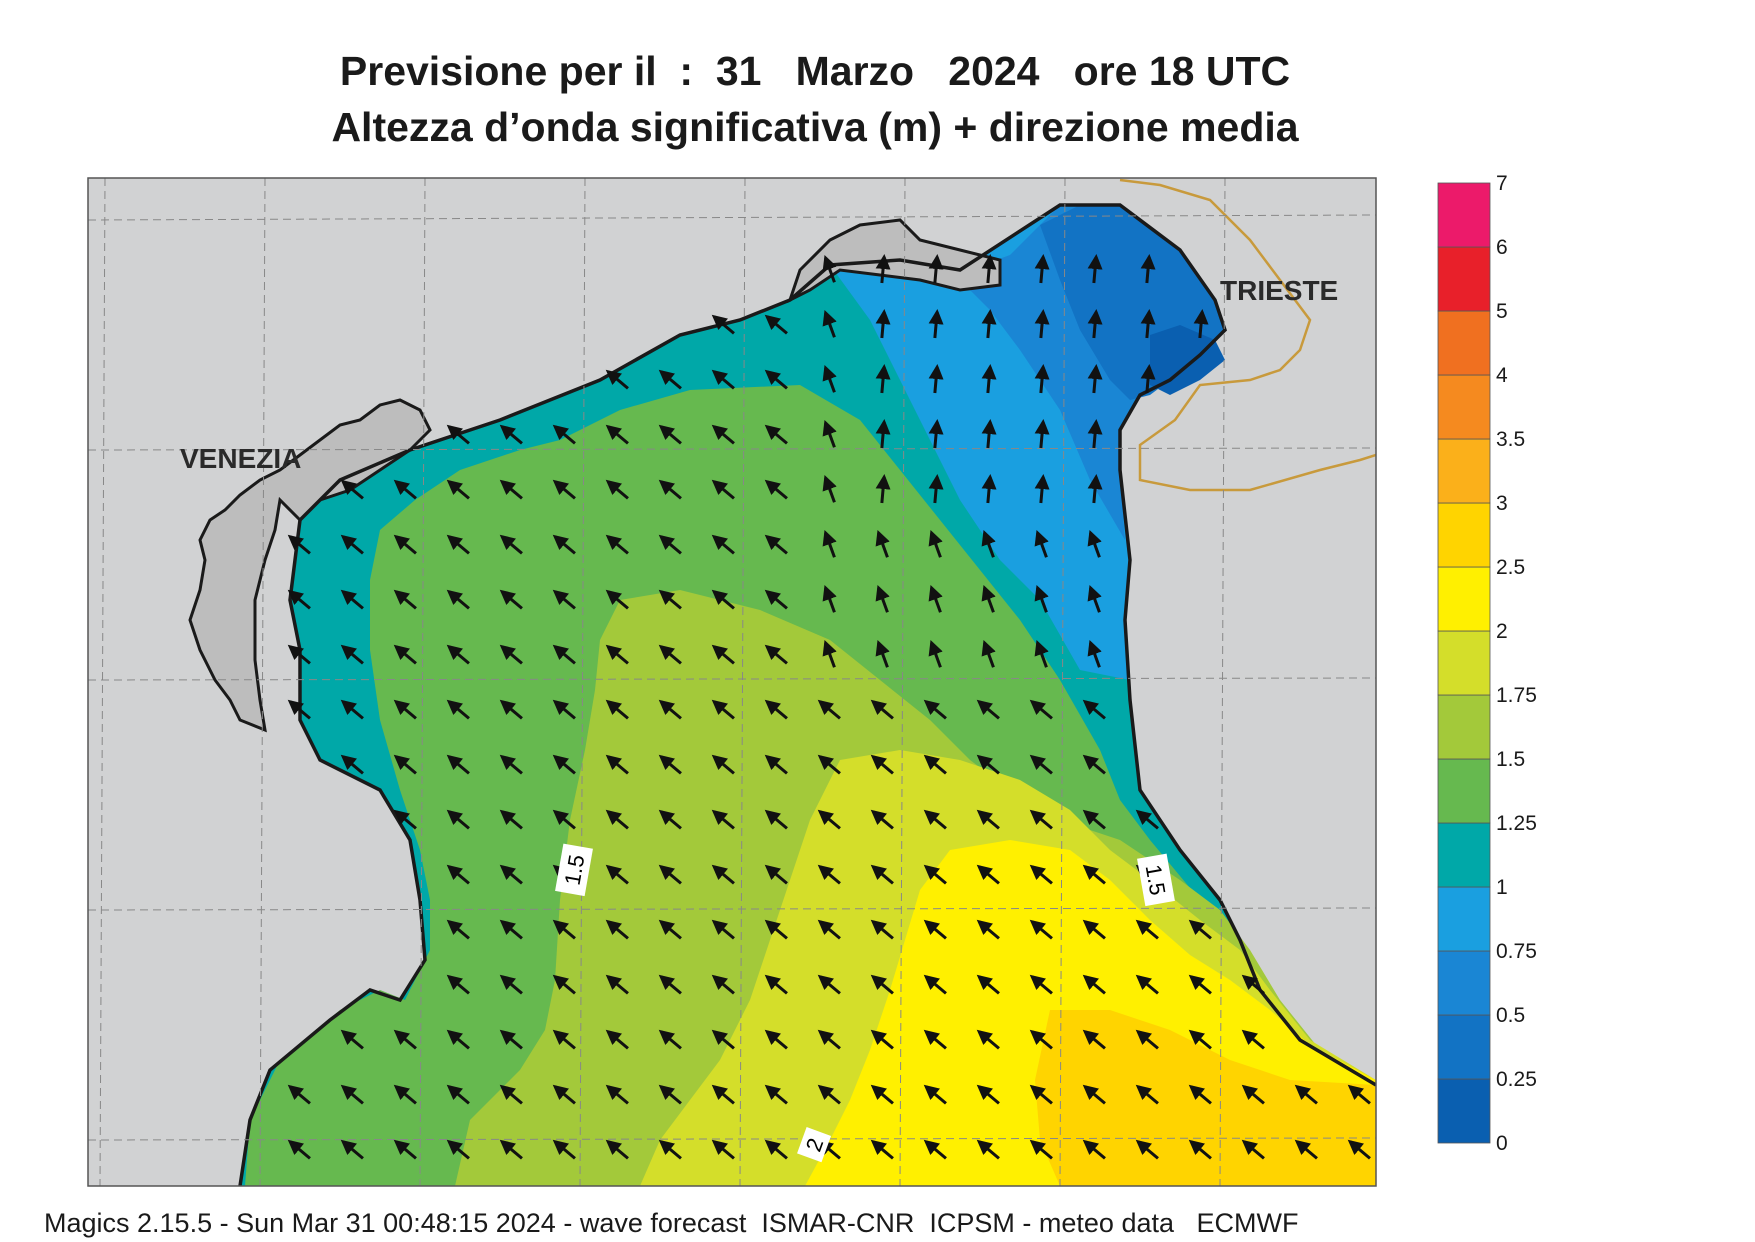 This screenshot has width=1755, height=1242. I want to click on colorbar-label: 1.75, so click(1516, 695).